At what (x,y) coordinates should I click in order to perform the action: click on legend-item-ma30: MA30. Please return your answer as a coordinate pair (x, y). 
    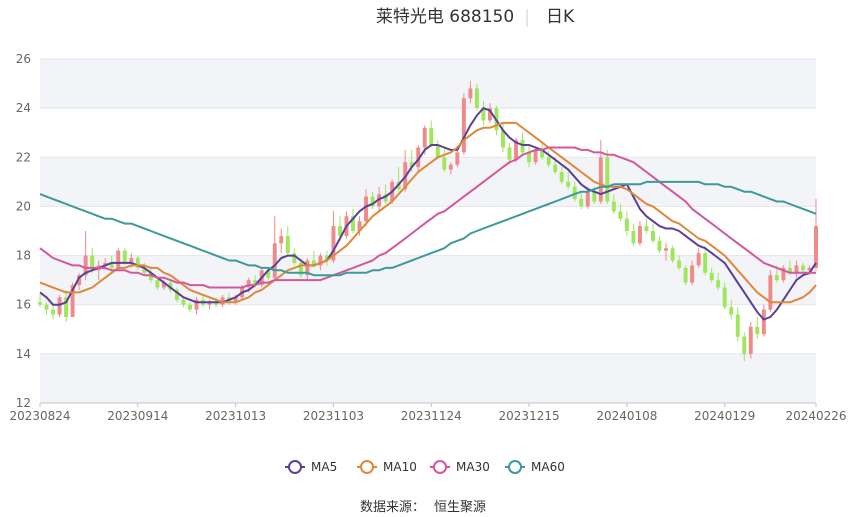
    Looking at the image, I should click on (460, 467).